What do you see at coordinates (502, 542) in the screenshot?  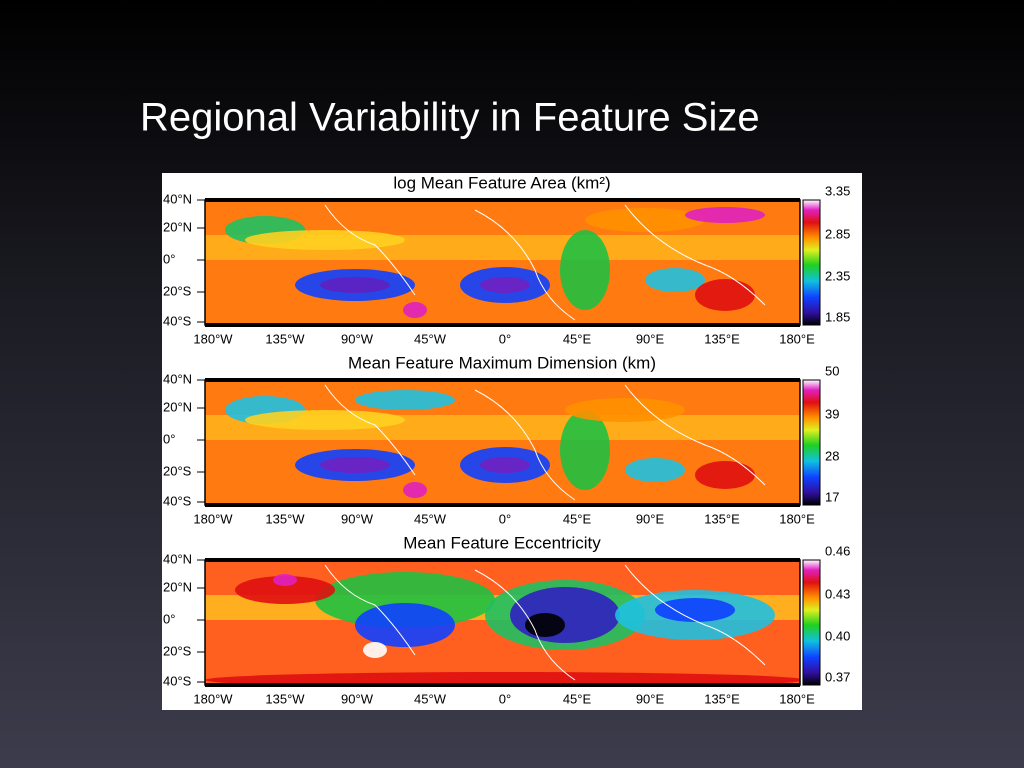 I see `panel-title: Mean Feature Eccentricity` at bounding box center [502, 542].